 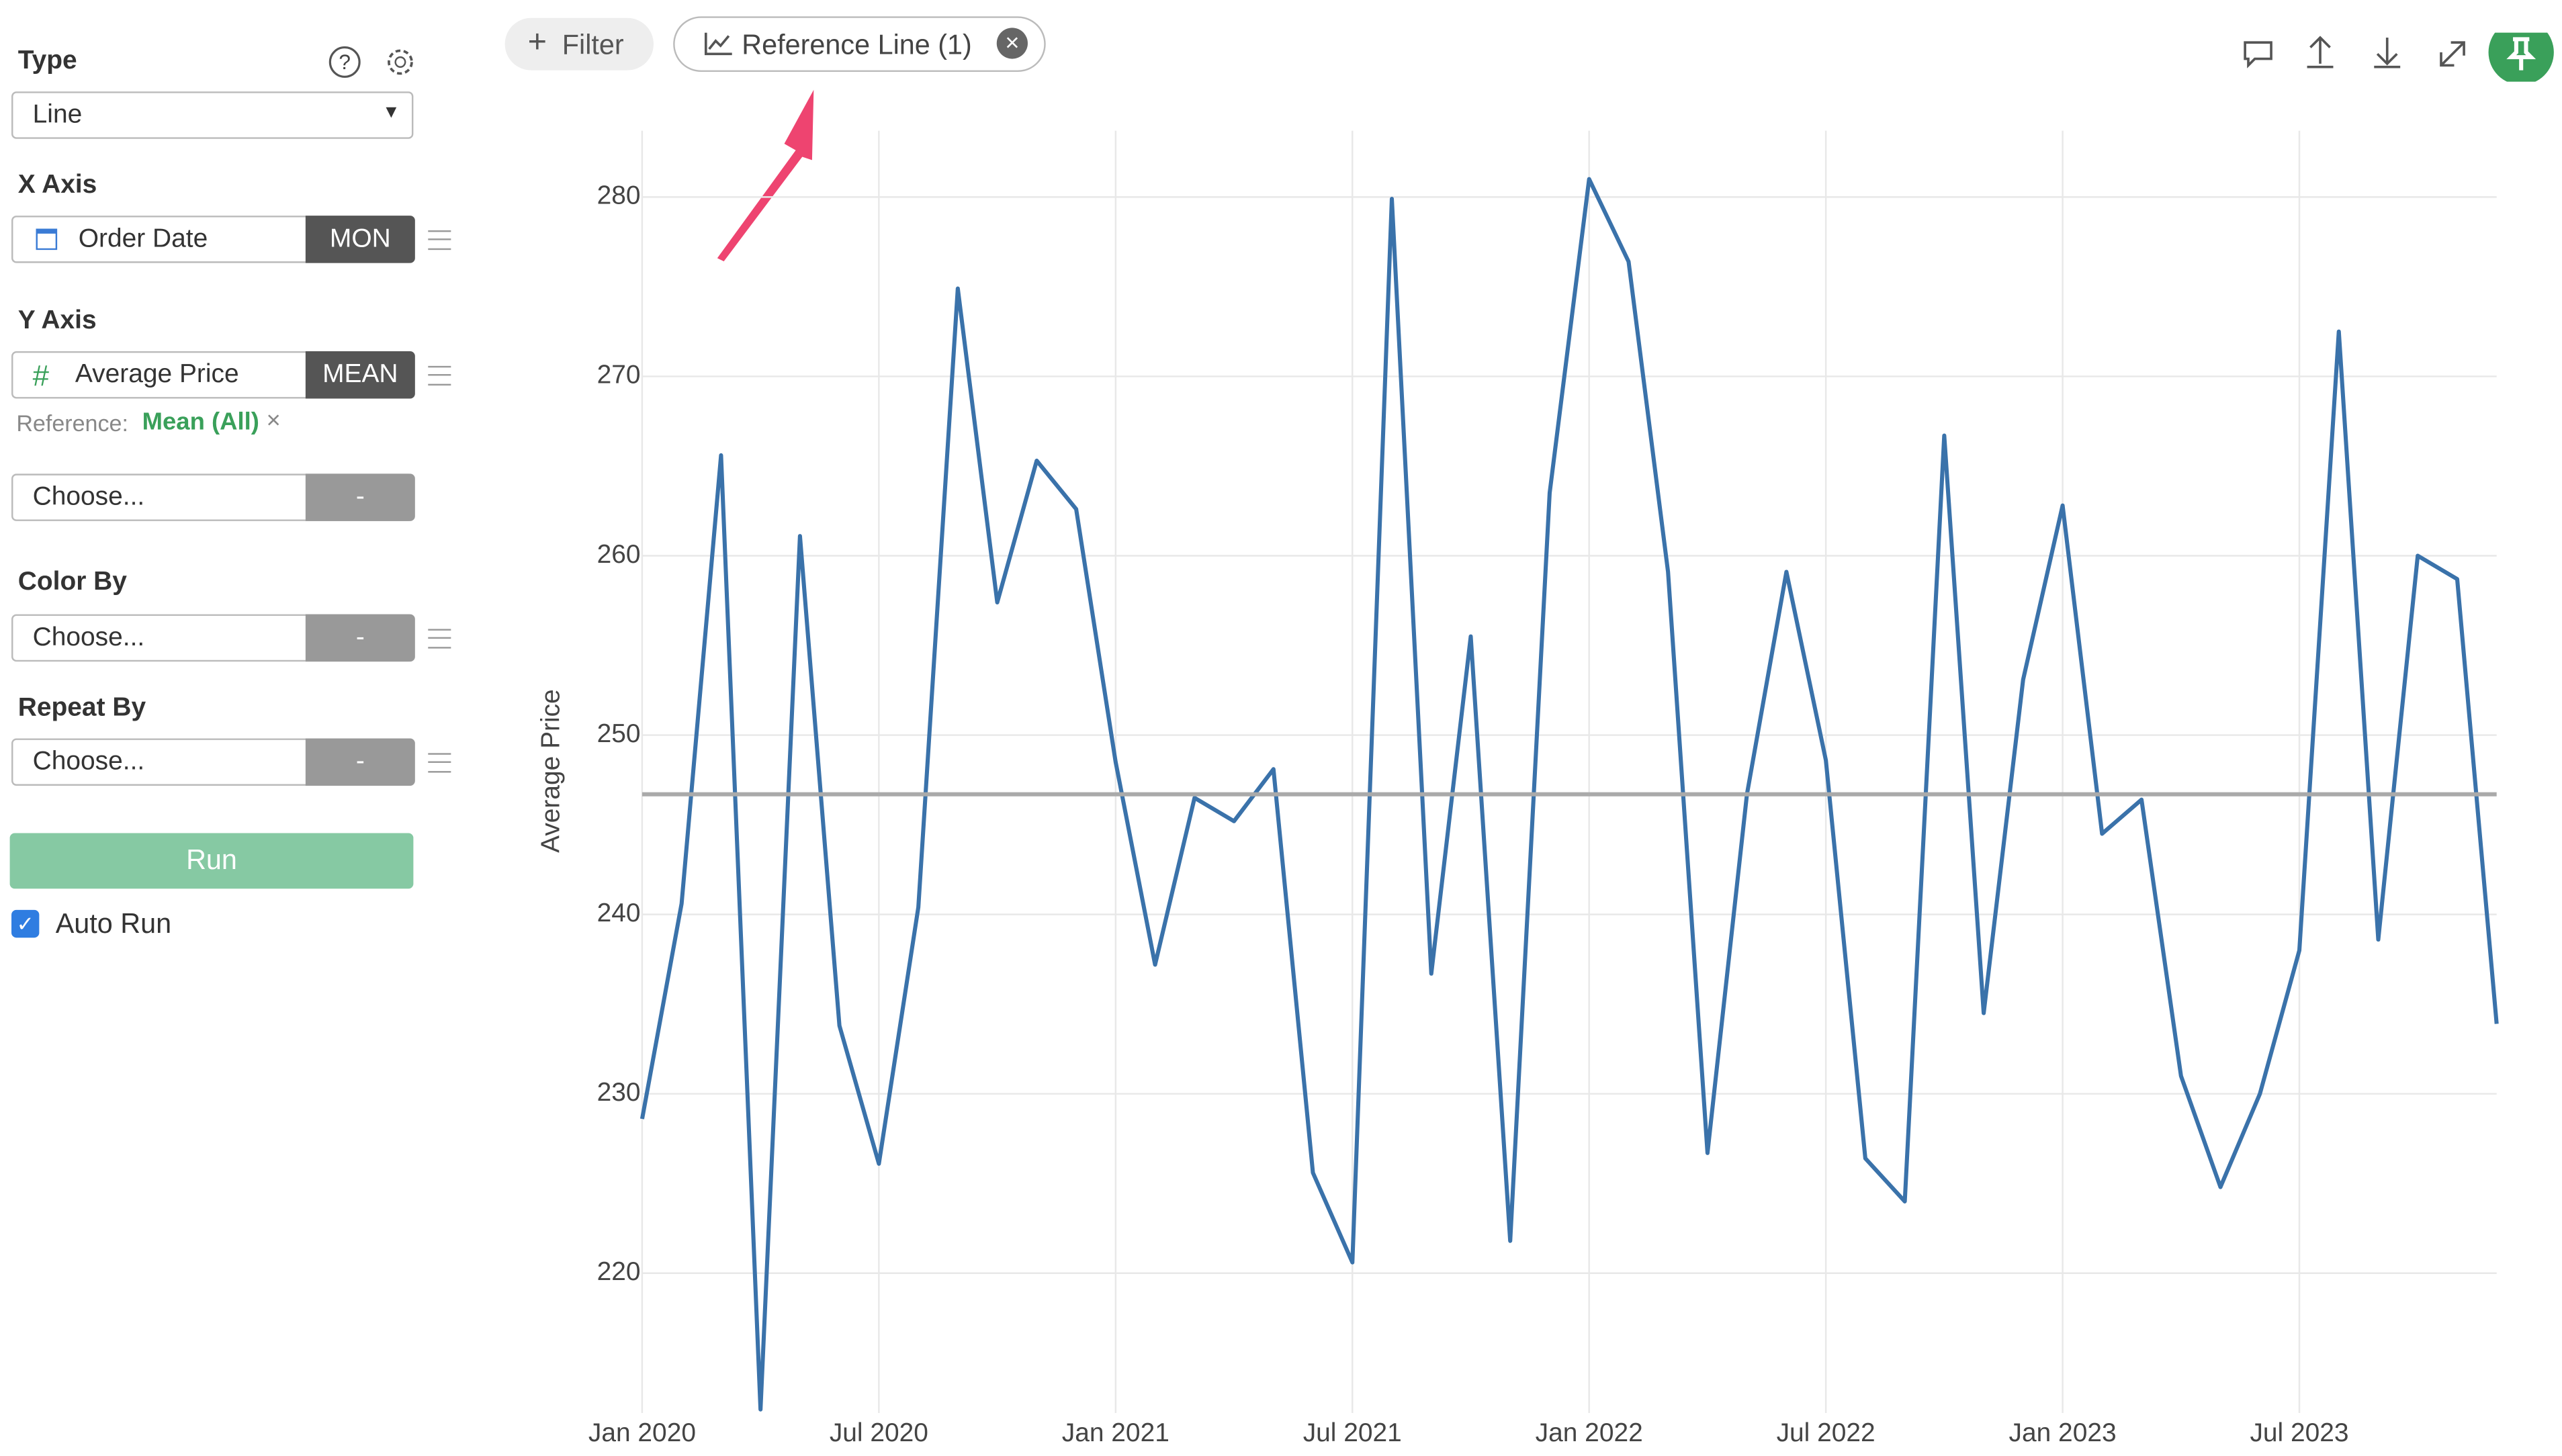 What do you see at coordinates (619, 375) in the screenshot?
I see `y-tick-label: 270` at bounding box center [619, 375].